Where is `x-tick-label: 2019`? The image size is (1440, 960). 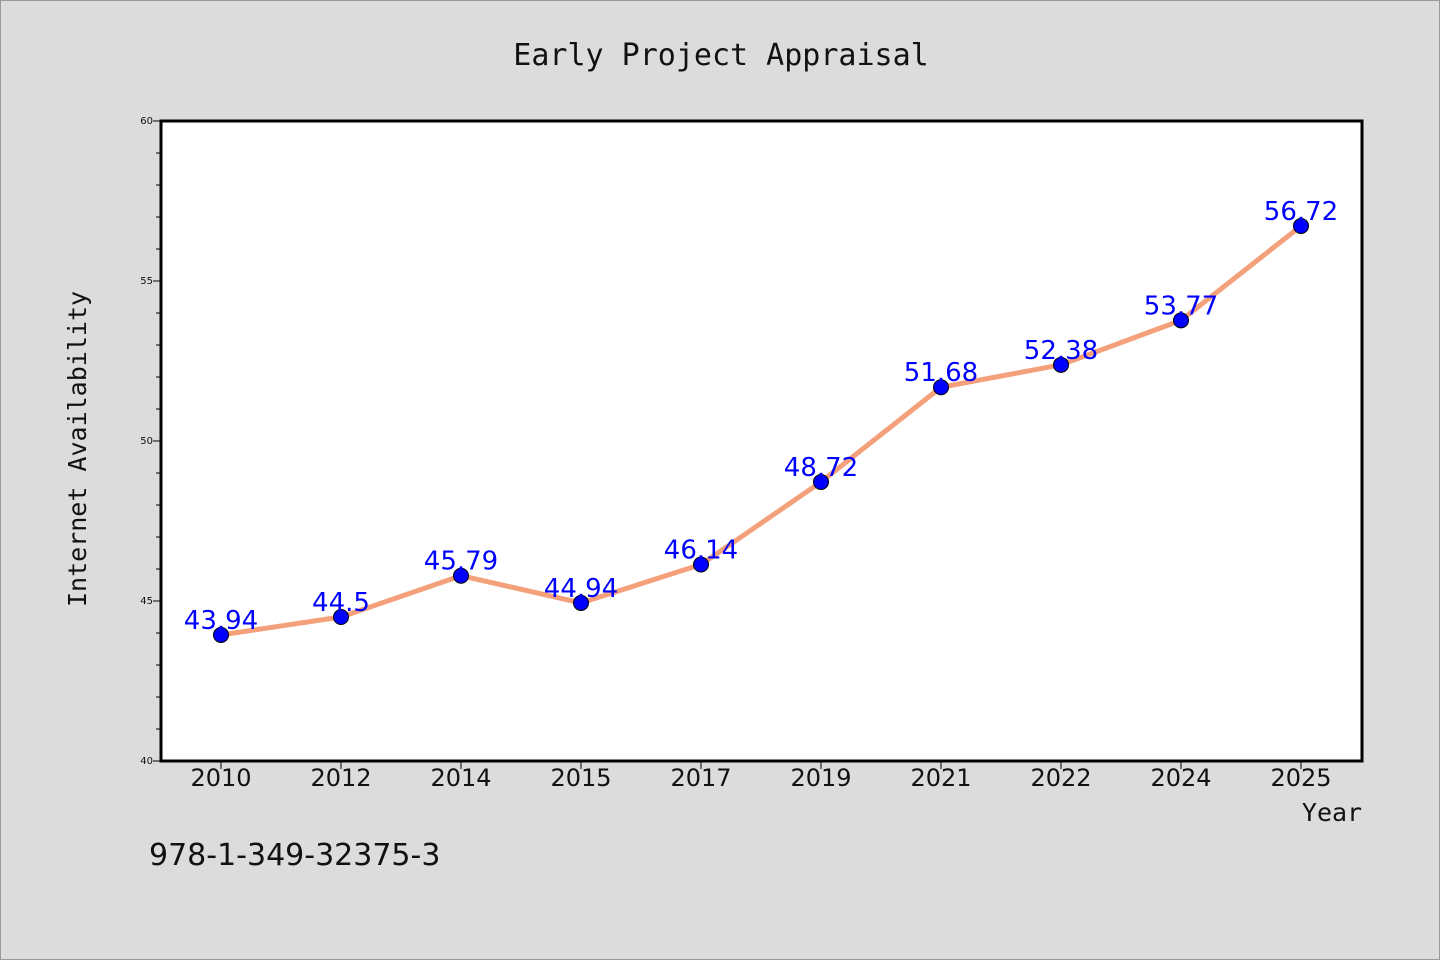
x-tick-label: 2019 is located at coordinates (820, 778).